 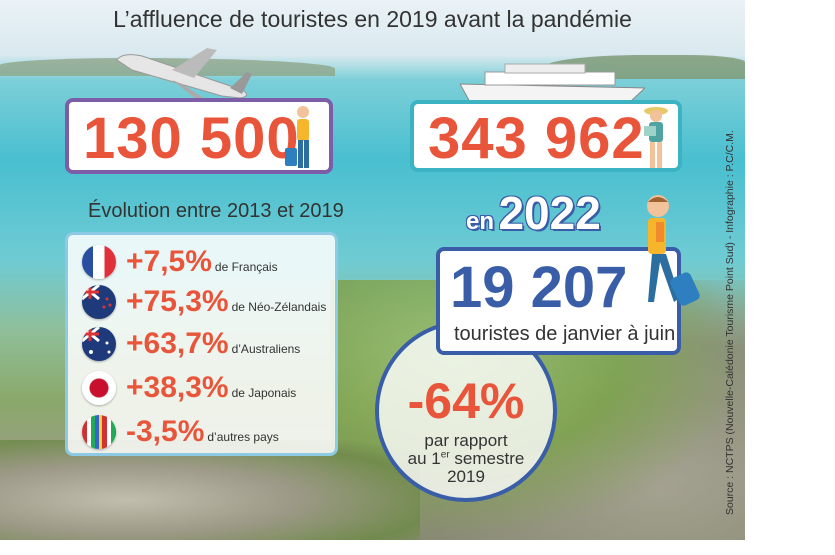 What do you see at coordinates (99, 432) in the screenshot?
I see `world-flags-icon` at bounding box center [99, 432].